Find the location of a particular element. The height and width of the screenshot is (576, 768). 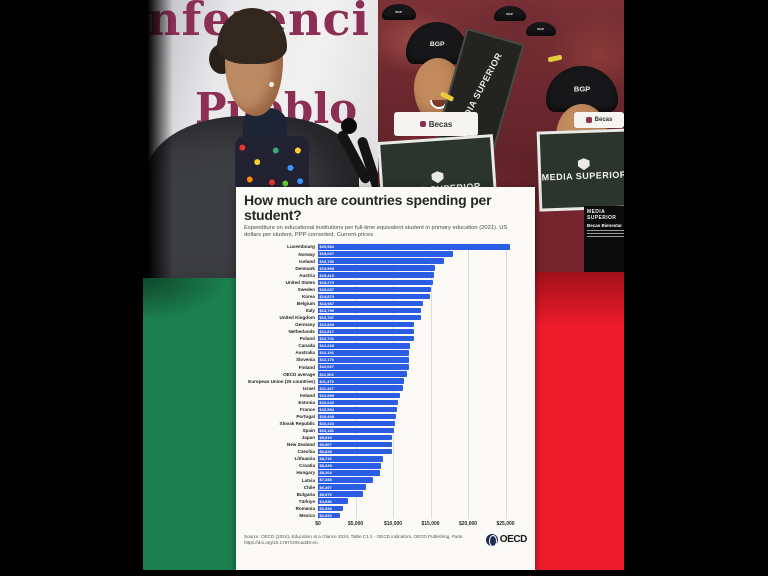

becas-bienestar-poster: MEDIA SUPERIOR Becas Bienestar is located at coordinates (604, 239).